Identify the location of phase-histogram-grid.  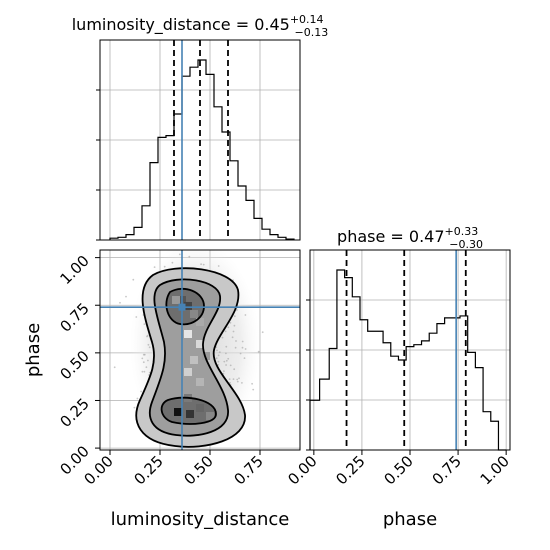
(410, 350).